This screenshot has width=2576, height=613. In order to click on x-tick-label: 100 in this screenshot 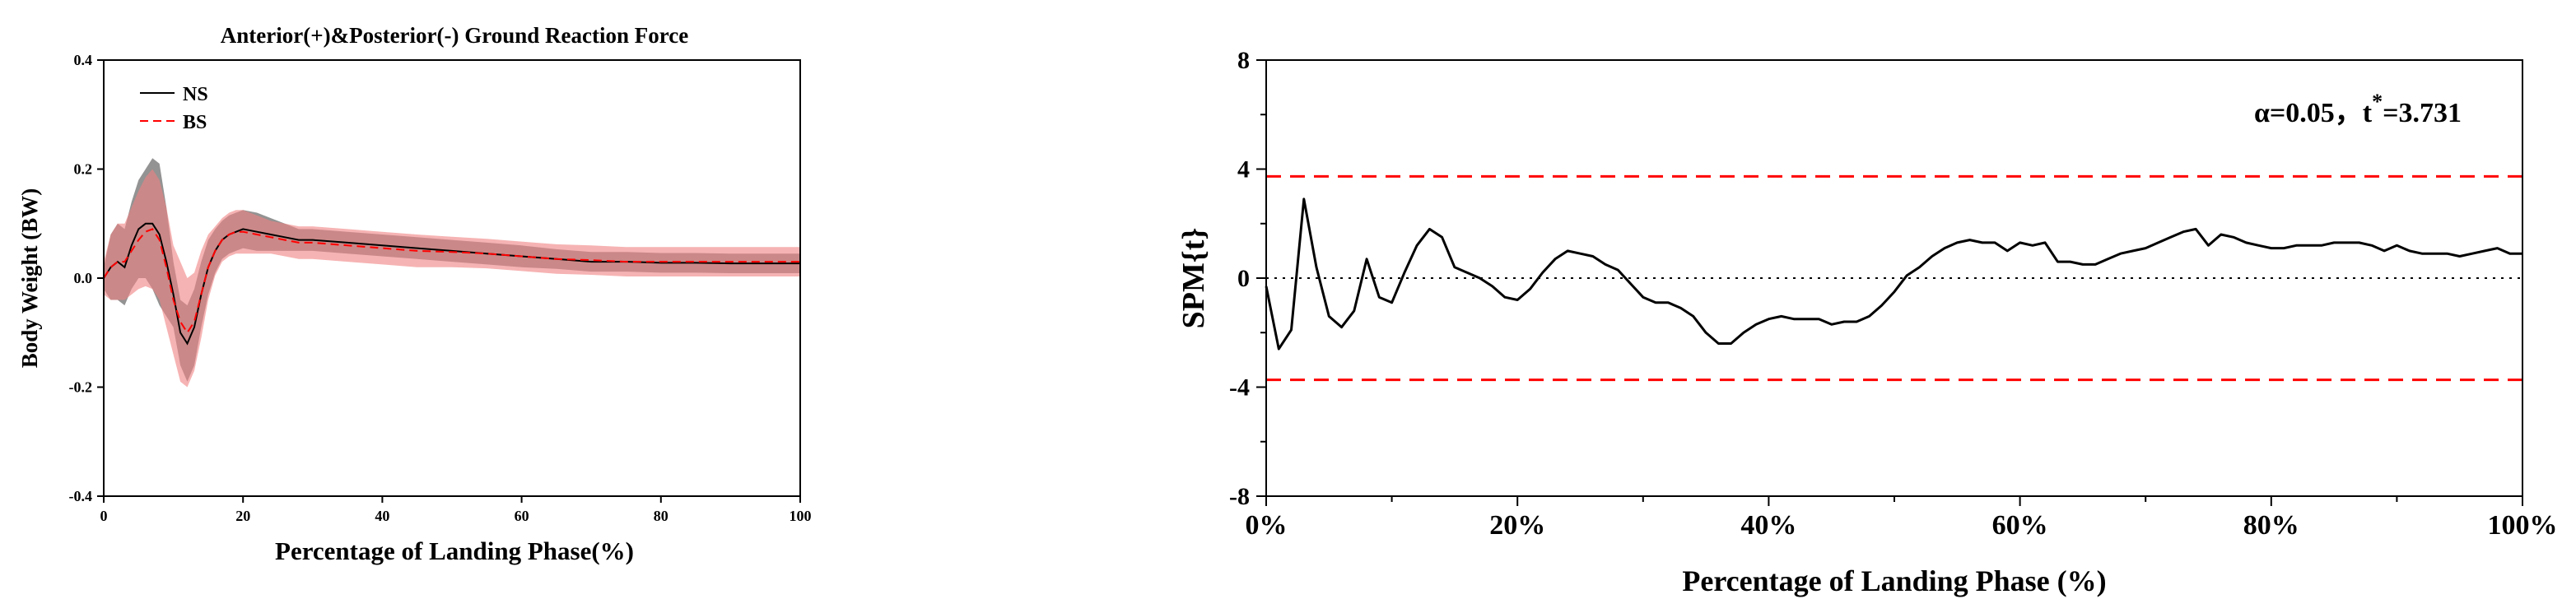, I will do `click(801, 516)`.